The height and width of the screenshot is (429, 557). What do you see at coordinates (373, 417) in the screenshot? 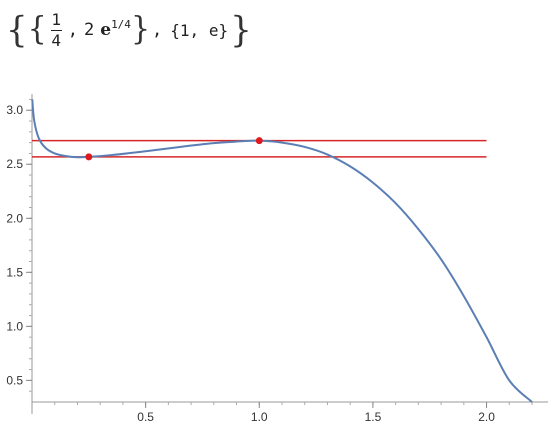
I see `x-tick-label: 1.5` at bounding box center [373, 417].